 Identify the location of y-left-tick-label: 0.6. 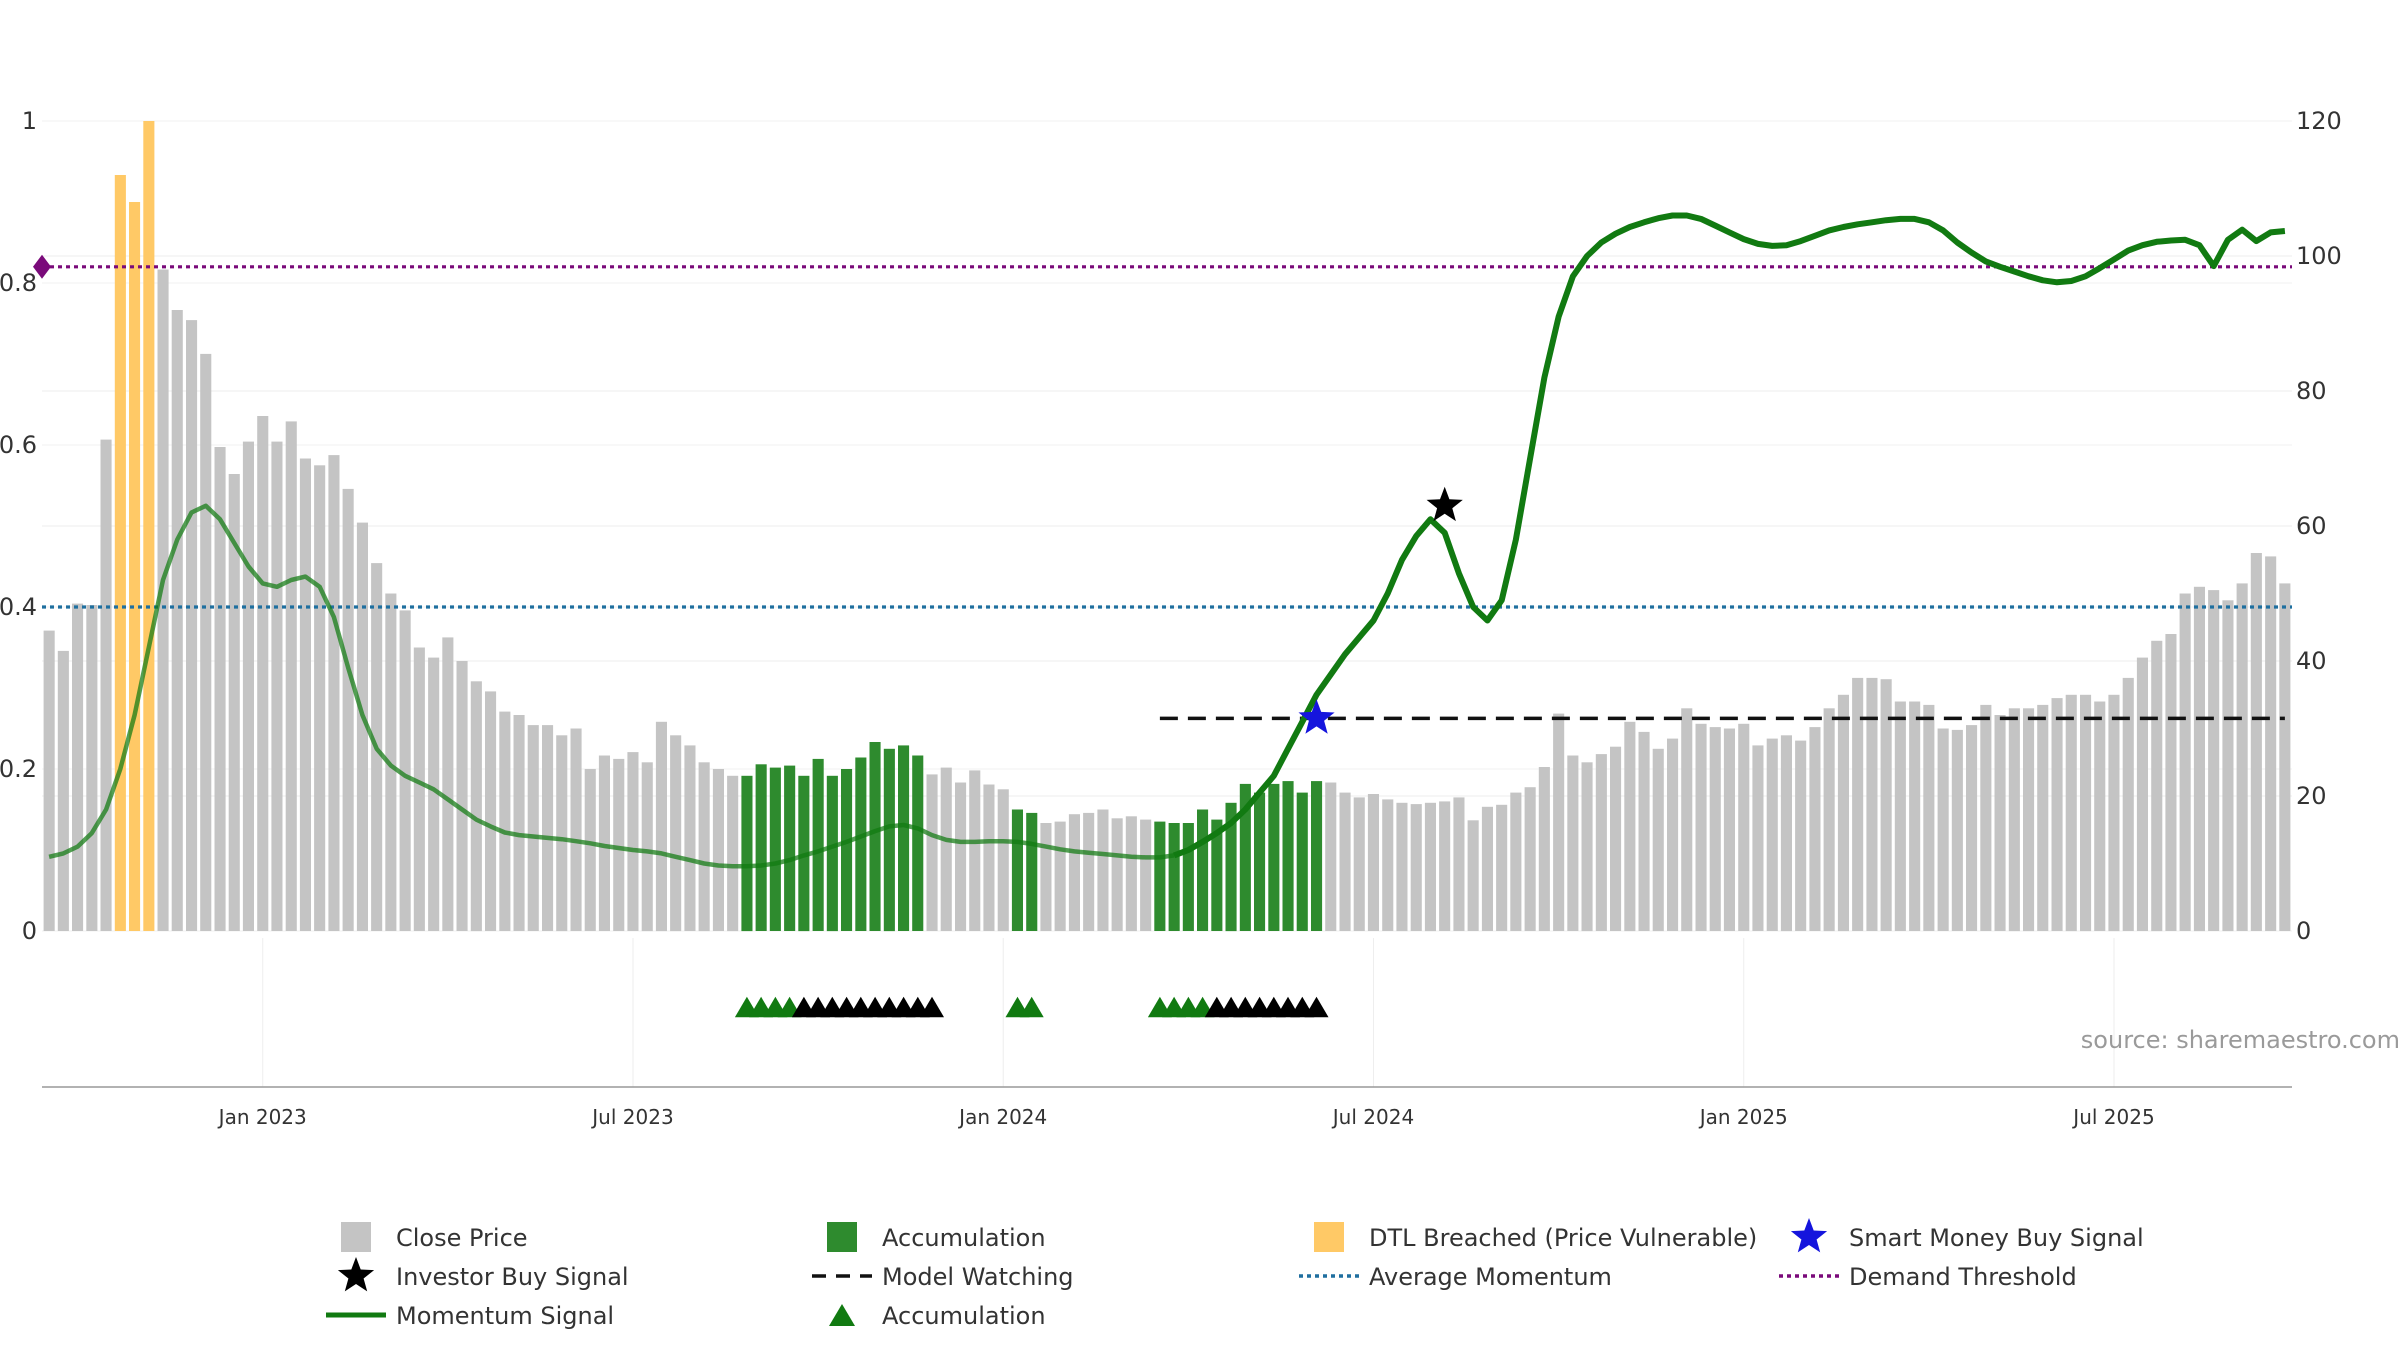
(18, 445).